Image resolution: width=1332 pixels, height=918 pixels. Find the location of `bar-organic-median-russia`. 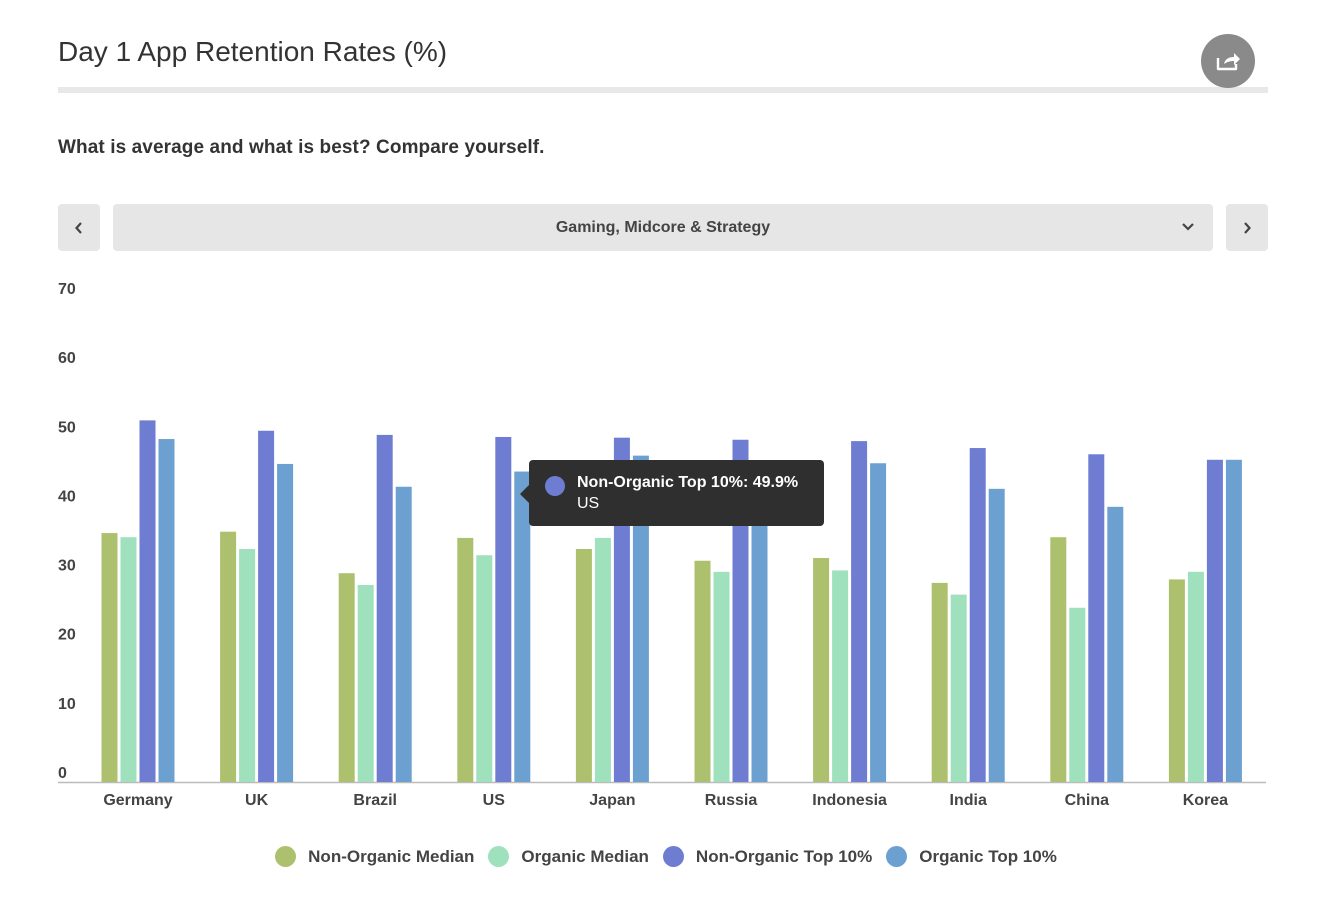

bar-organic-median-russia is located at coordinates (721, 676).